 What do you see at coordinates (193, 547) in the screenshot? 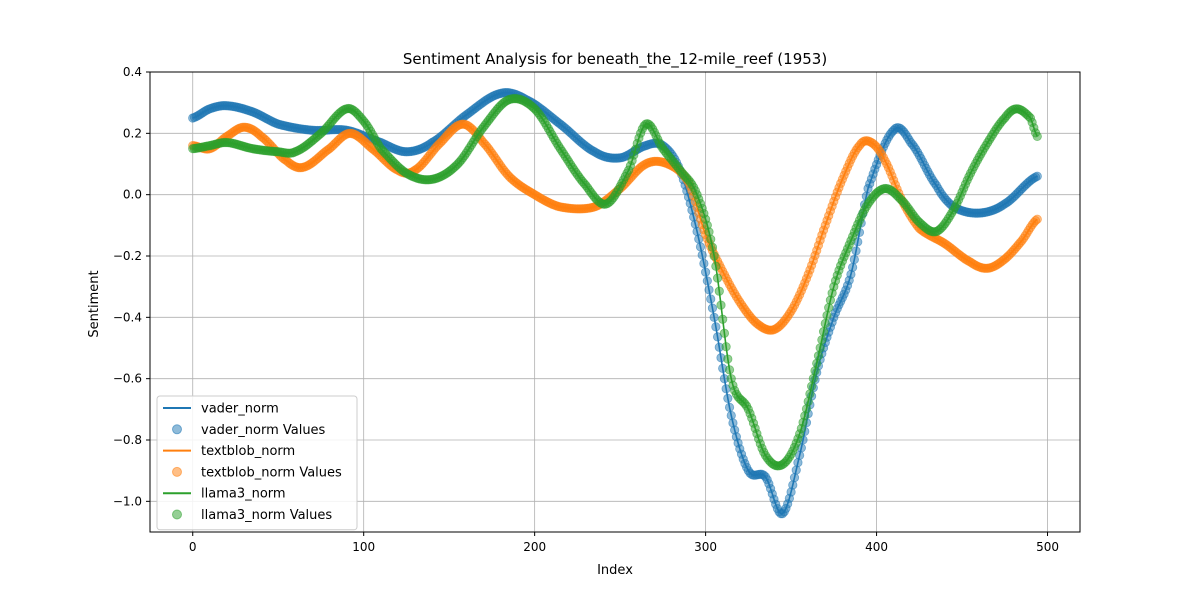
I see `x-tick-label: 0` at bounding box center [193, 547].